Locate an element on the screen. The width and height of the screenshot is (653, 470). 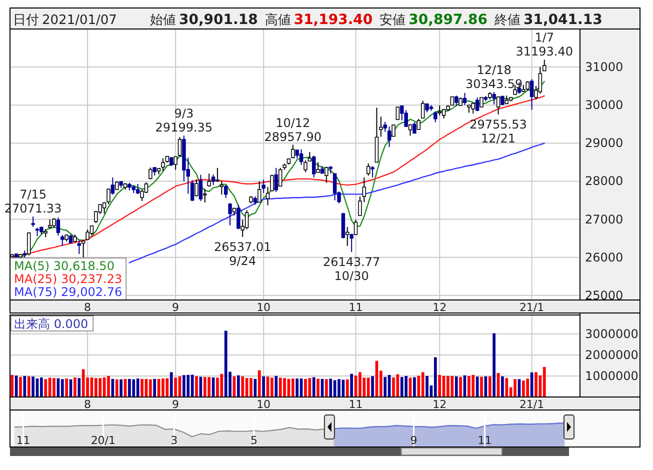
x-tick-label: 11 is located at coordinates (355, 404).